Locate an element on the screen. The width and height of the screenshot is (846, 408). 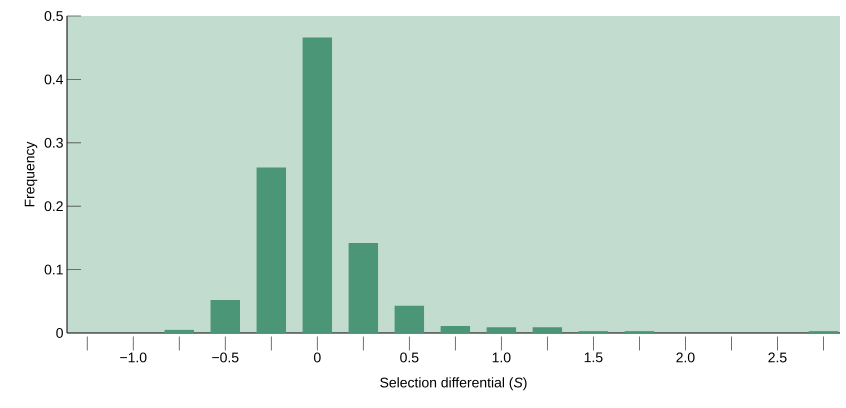
x-tick-label: 0.5 is located at coordinates (409, 357).